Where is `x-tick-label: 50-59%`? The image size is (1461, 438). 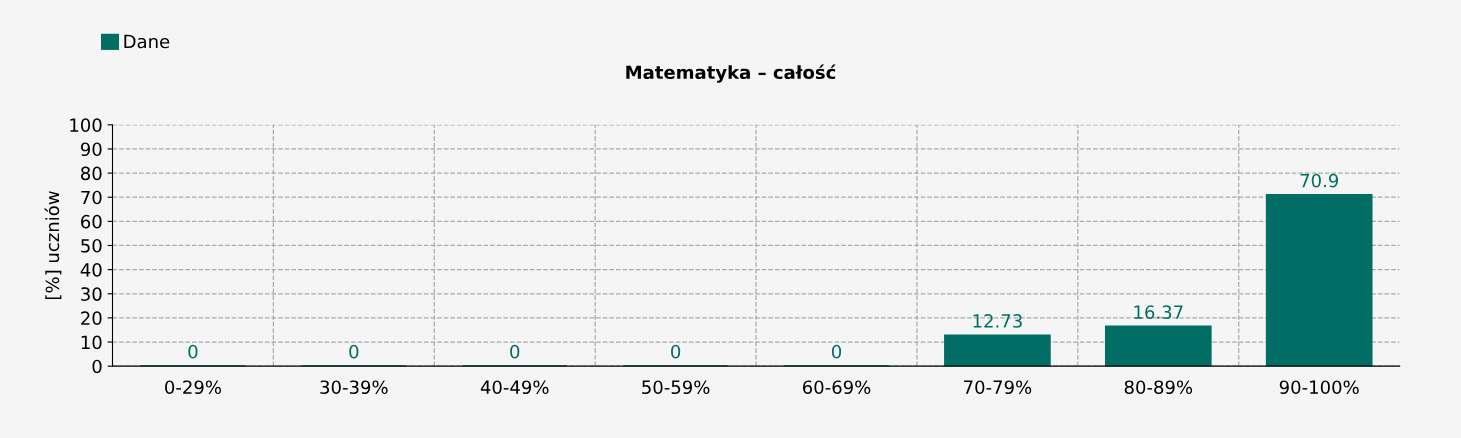 x-tick-label: 50-59% is located at coordinates (676, 387).